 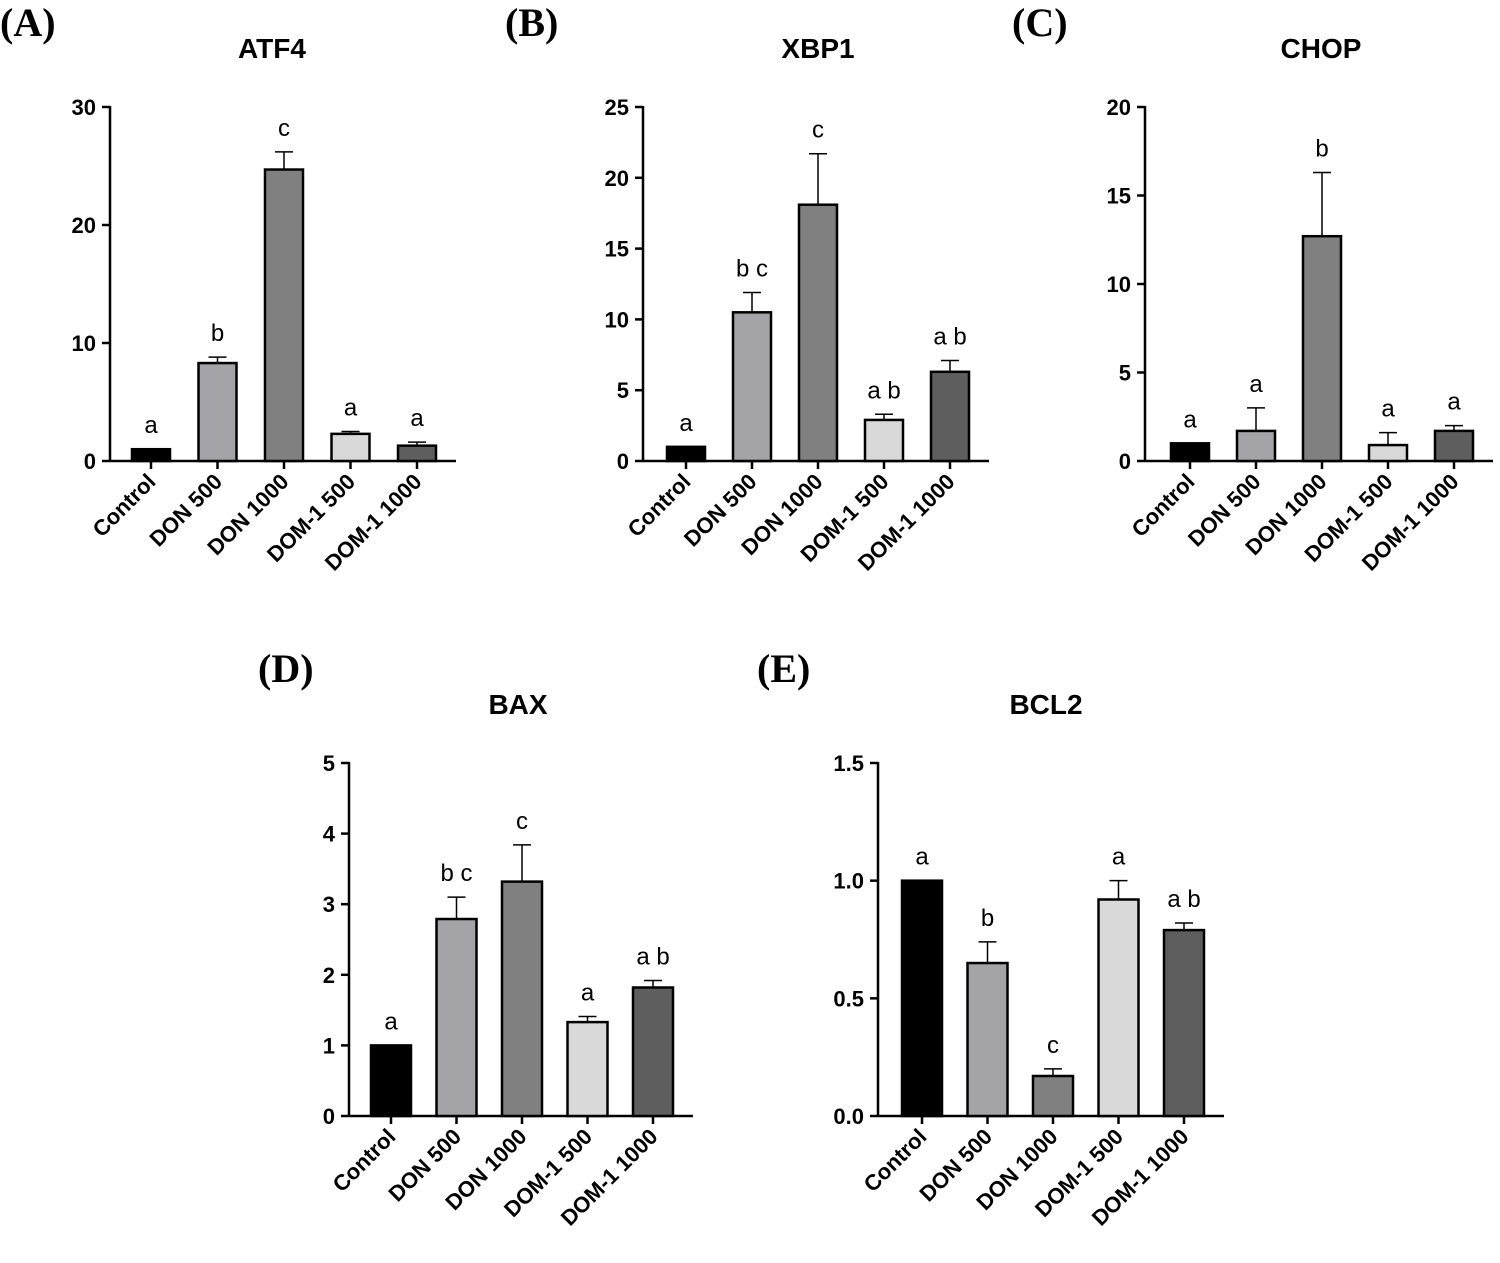 I want to click on panel-letter: (A), so click(x=28, y=22).